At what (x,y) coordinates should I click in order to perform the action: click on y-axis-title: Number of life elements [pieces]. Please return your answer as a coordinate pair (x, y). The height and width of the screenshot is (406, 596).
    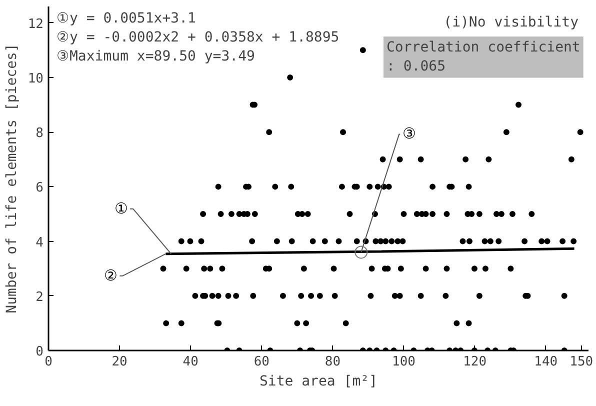
    Looking at the image, I should click on (12, 179).